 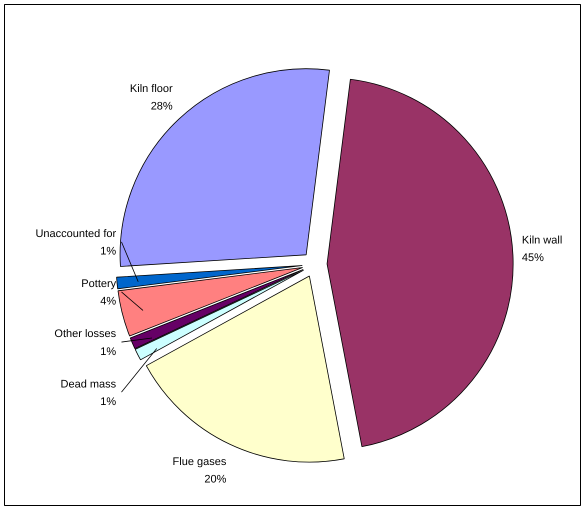 What do you see at coordinates (199, 462) in the screenshot?
I see `slice-label: Flue gases` at bounding box center [199, 462].